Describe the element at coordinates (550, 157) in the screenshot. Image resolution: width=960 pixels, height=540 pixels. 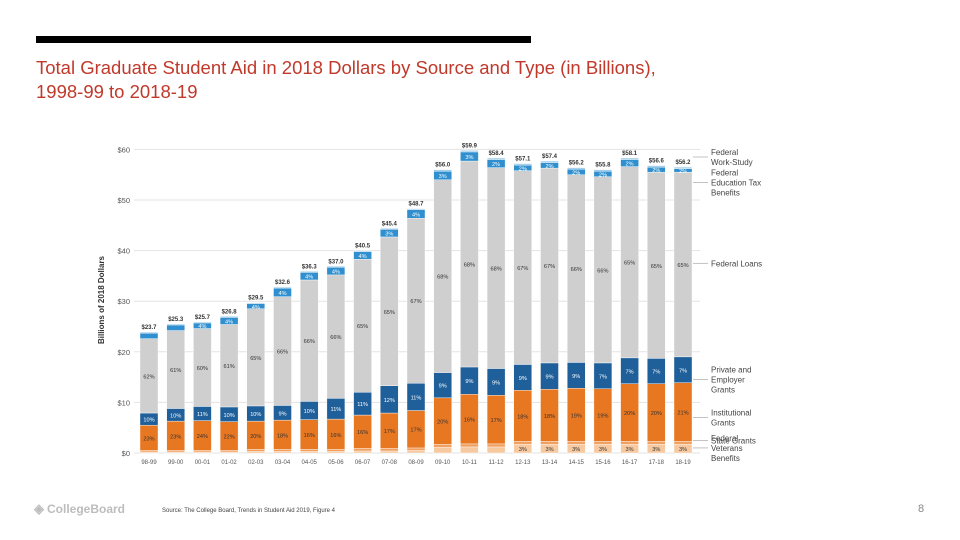
I see `bar-total-label: $57.4` at that location.